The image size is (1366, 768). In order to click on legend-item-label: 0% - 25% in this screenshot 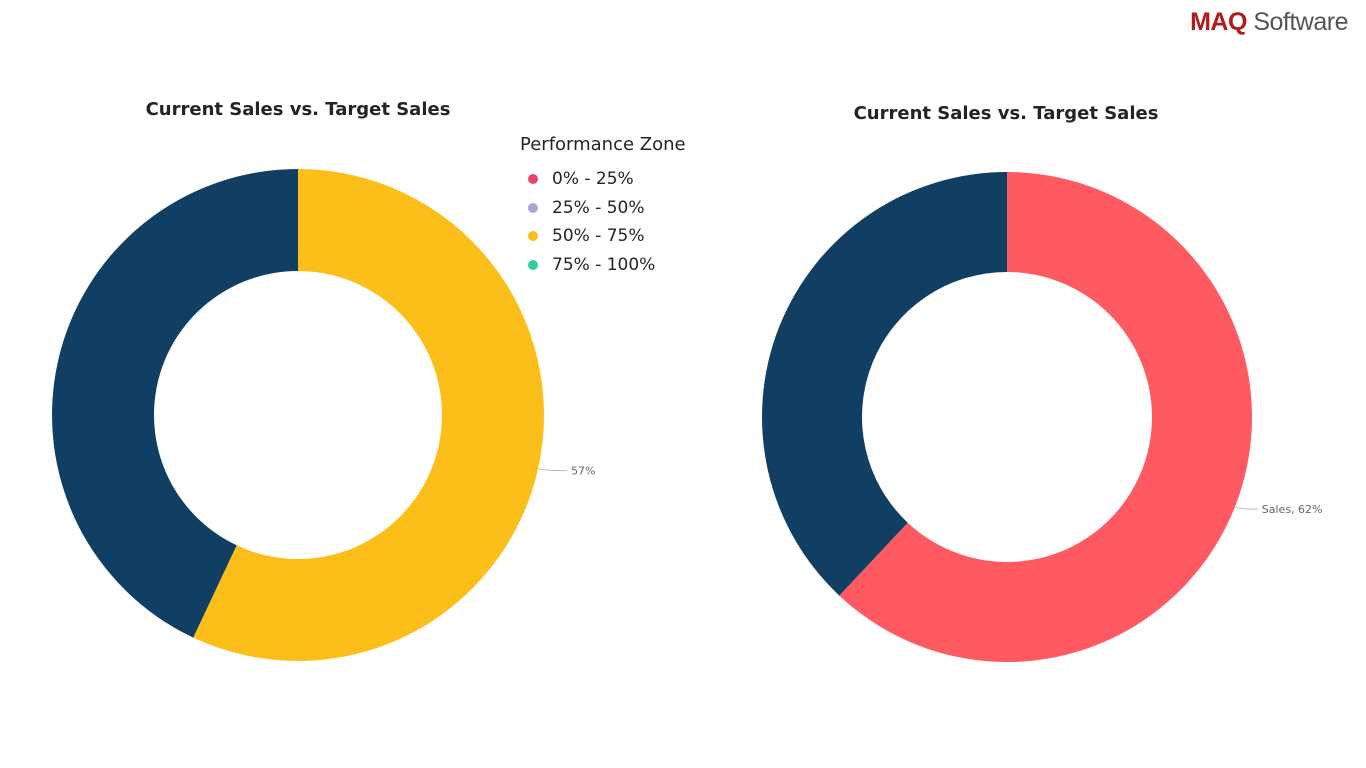, I will do `click(593, 179)`.